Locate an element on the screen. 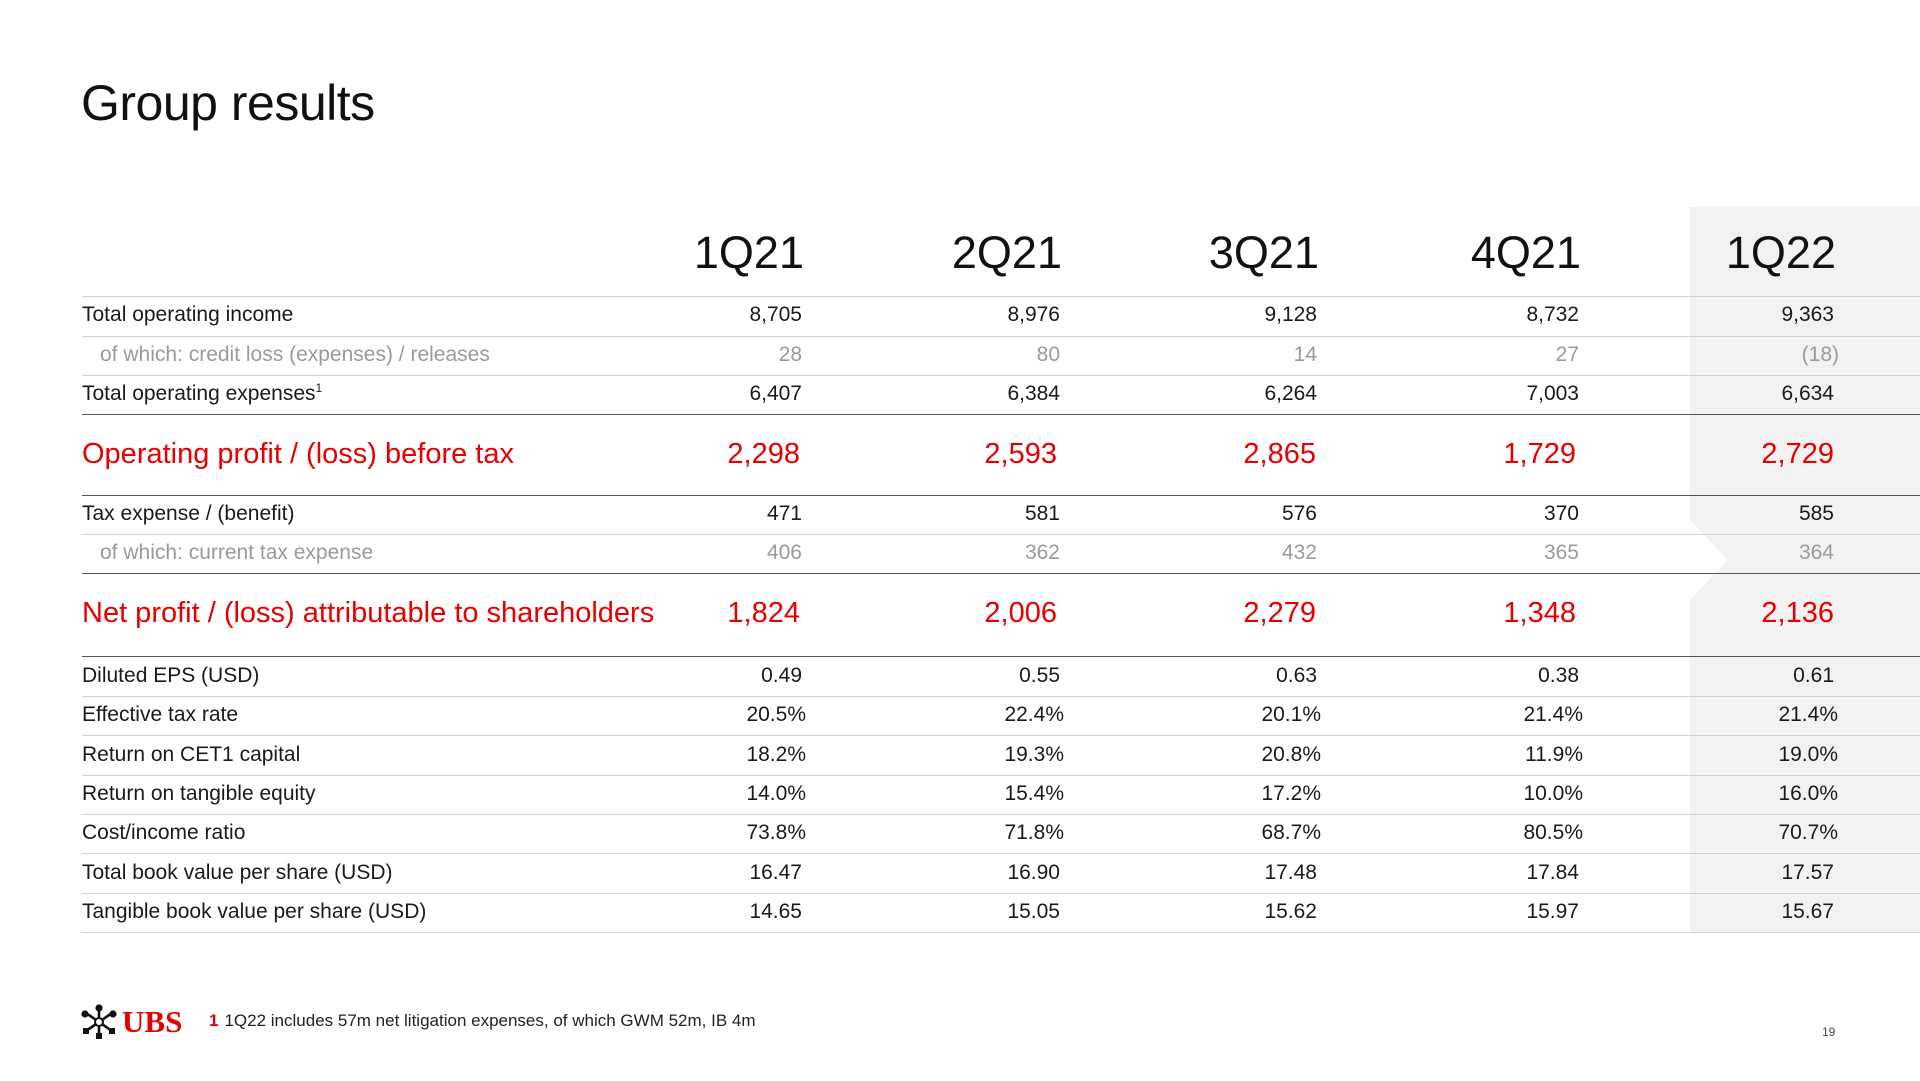 The width and height of the screenshot is (1920, 1081). column-header-4q21: 4Q21 is located at coordinates (1525, 252).